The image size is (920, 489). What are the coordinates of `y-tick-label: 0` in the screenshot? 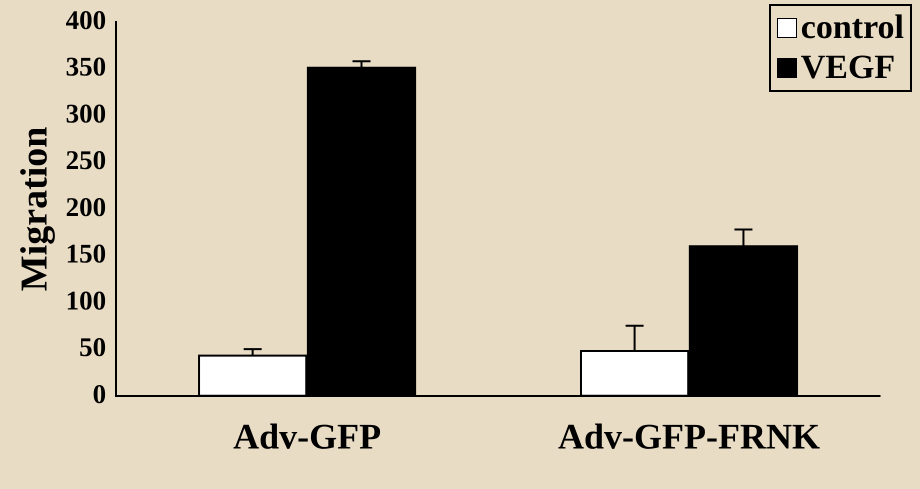 It's located at (99, 393).